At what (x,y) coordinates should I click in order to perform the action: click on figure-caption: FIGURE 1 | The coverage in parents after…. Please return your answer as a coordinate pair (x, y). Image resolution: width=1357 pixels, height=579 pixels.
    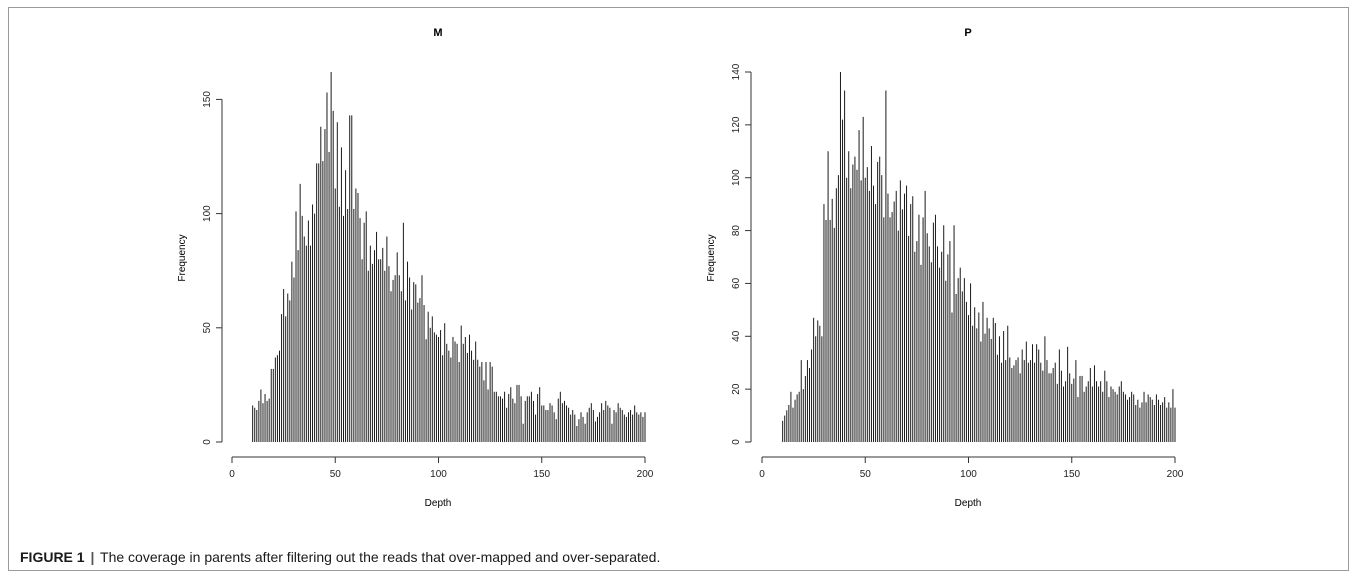
    Looking at the image, I should click on (340, 557).